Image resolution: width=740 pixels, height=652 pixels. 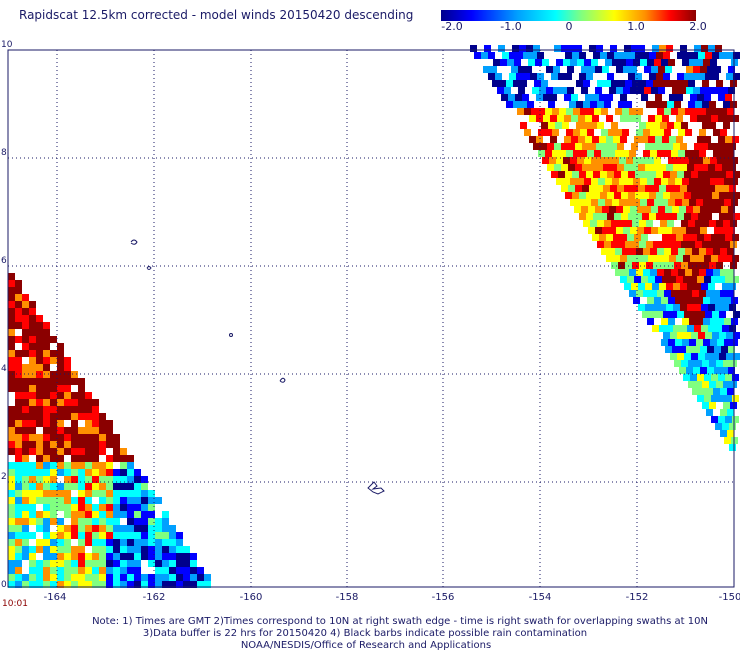 I want to click on colorbar-tick: 1.0, so click(x=636, y=26).